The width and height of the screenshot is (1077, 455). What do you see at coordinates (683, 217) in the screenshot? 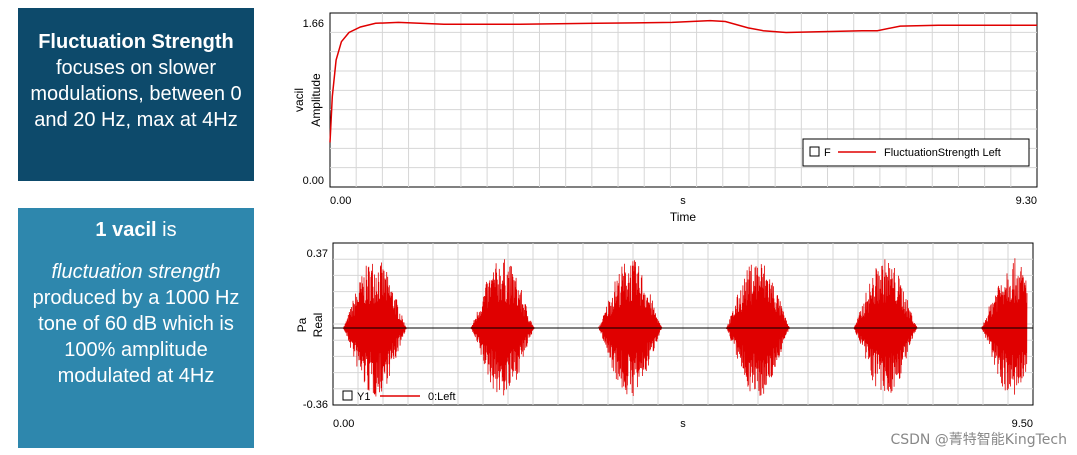
I see `chart1-x-axis-label: Time` at bounding box center [683, 217].